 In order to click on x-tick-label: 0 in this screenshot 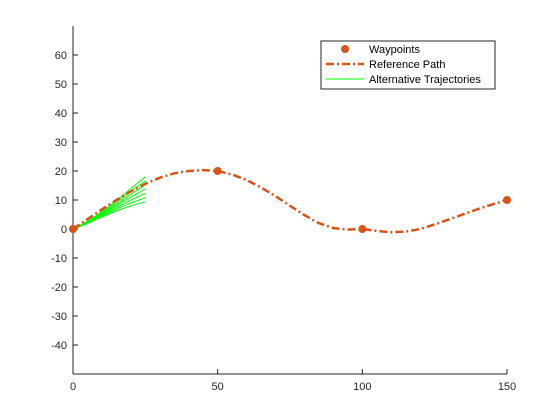, I will do `click(73, 387)`.